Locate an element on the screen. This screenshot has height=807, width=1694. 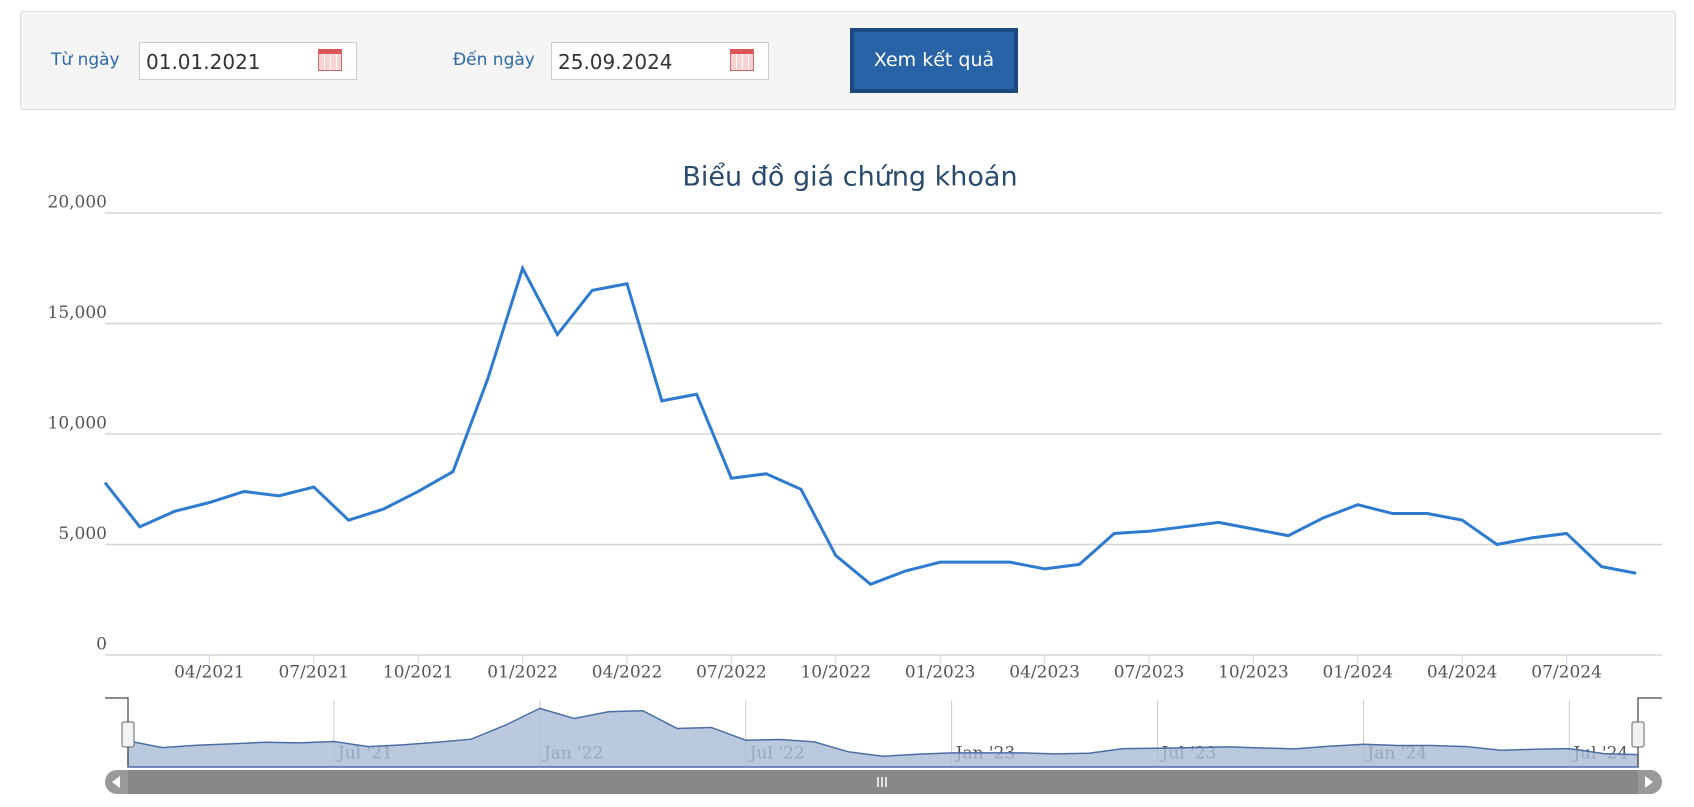
y-tick-label: 20,000 is located at coordinates (77, 203).